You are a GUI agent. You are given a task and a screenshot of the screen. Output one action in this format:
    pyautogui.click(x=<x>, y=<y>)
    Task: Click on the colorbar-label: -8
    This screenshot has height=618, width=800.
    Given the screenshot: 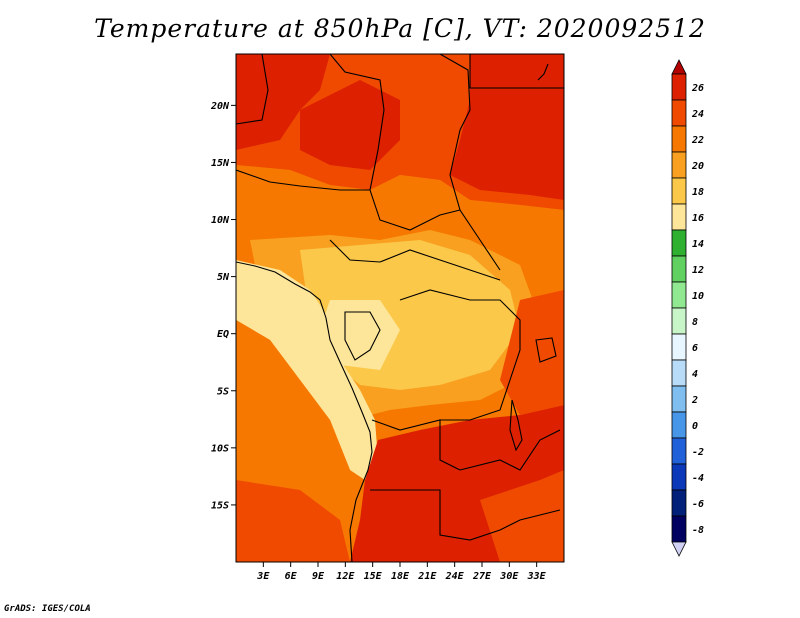 What is the action you would take?
    pyautogui.click(x=698, y=530)
    